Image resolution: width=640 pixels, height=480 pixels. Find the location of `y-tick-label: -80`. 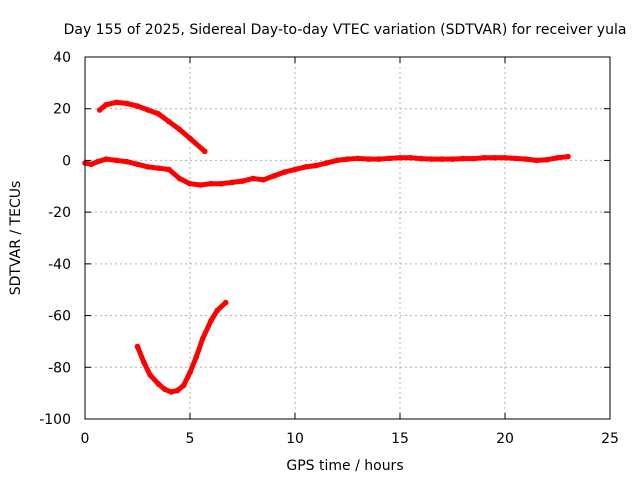

y-tick-label: -80 is located at coordinates (59, 368).